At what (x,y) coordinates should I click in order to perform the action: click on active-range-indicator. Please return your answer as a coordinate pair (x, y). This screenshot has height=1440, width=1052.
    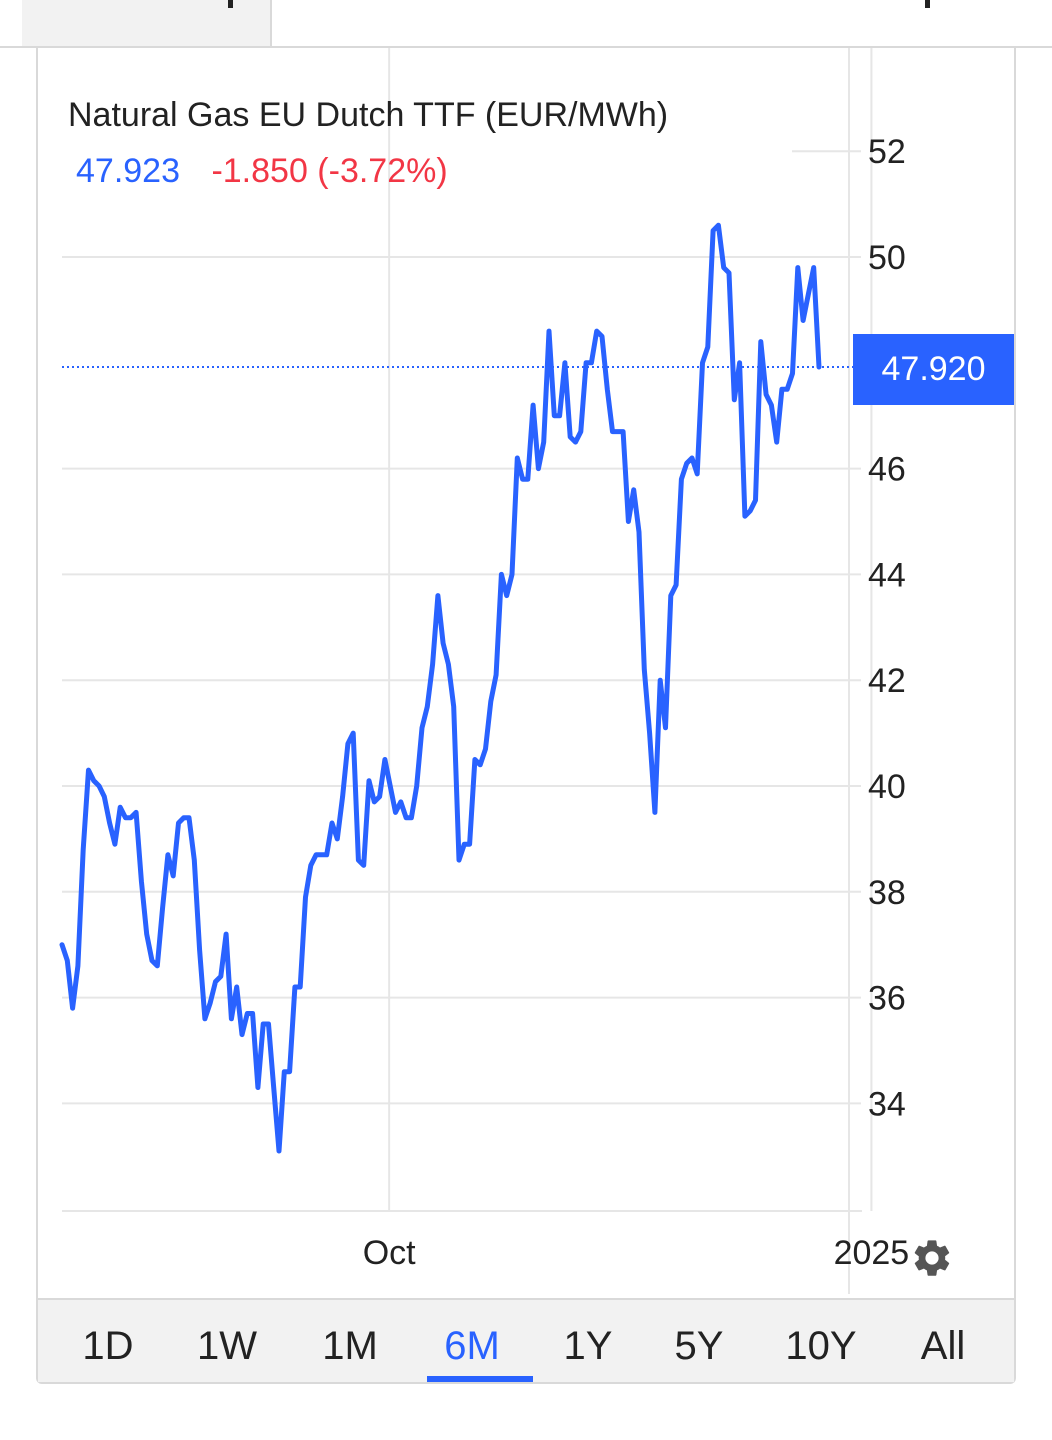
    Looking at the image, I should click on (480, 1379).